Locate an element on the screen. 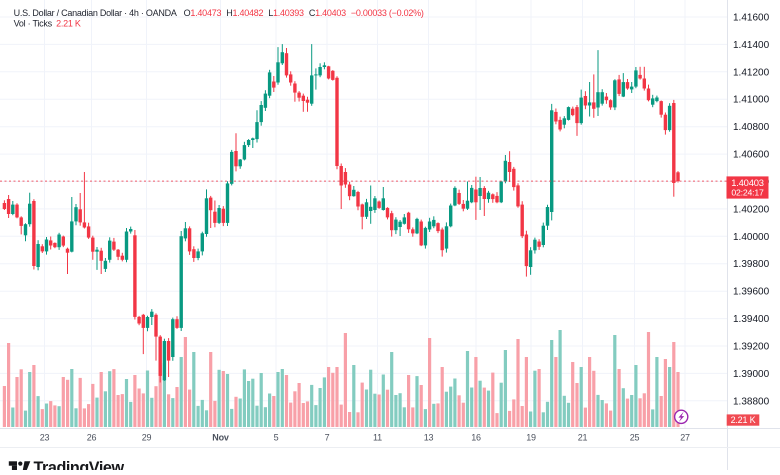 This screenshot has height=475, width=780. svg-text: 25 is located at coordinates (635, 437).